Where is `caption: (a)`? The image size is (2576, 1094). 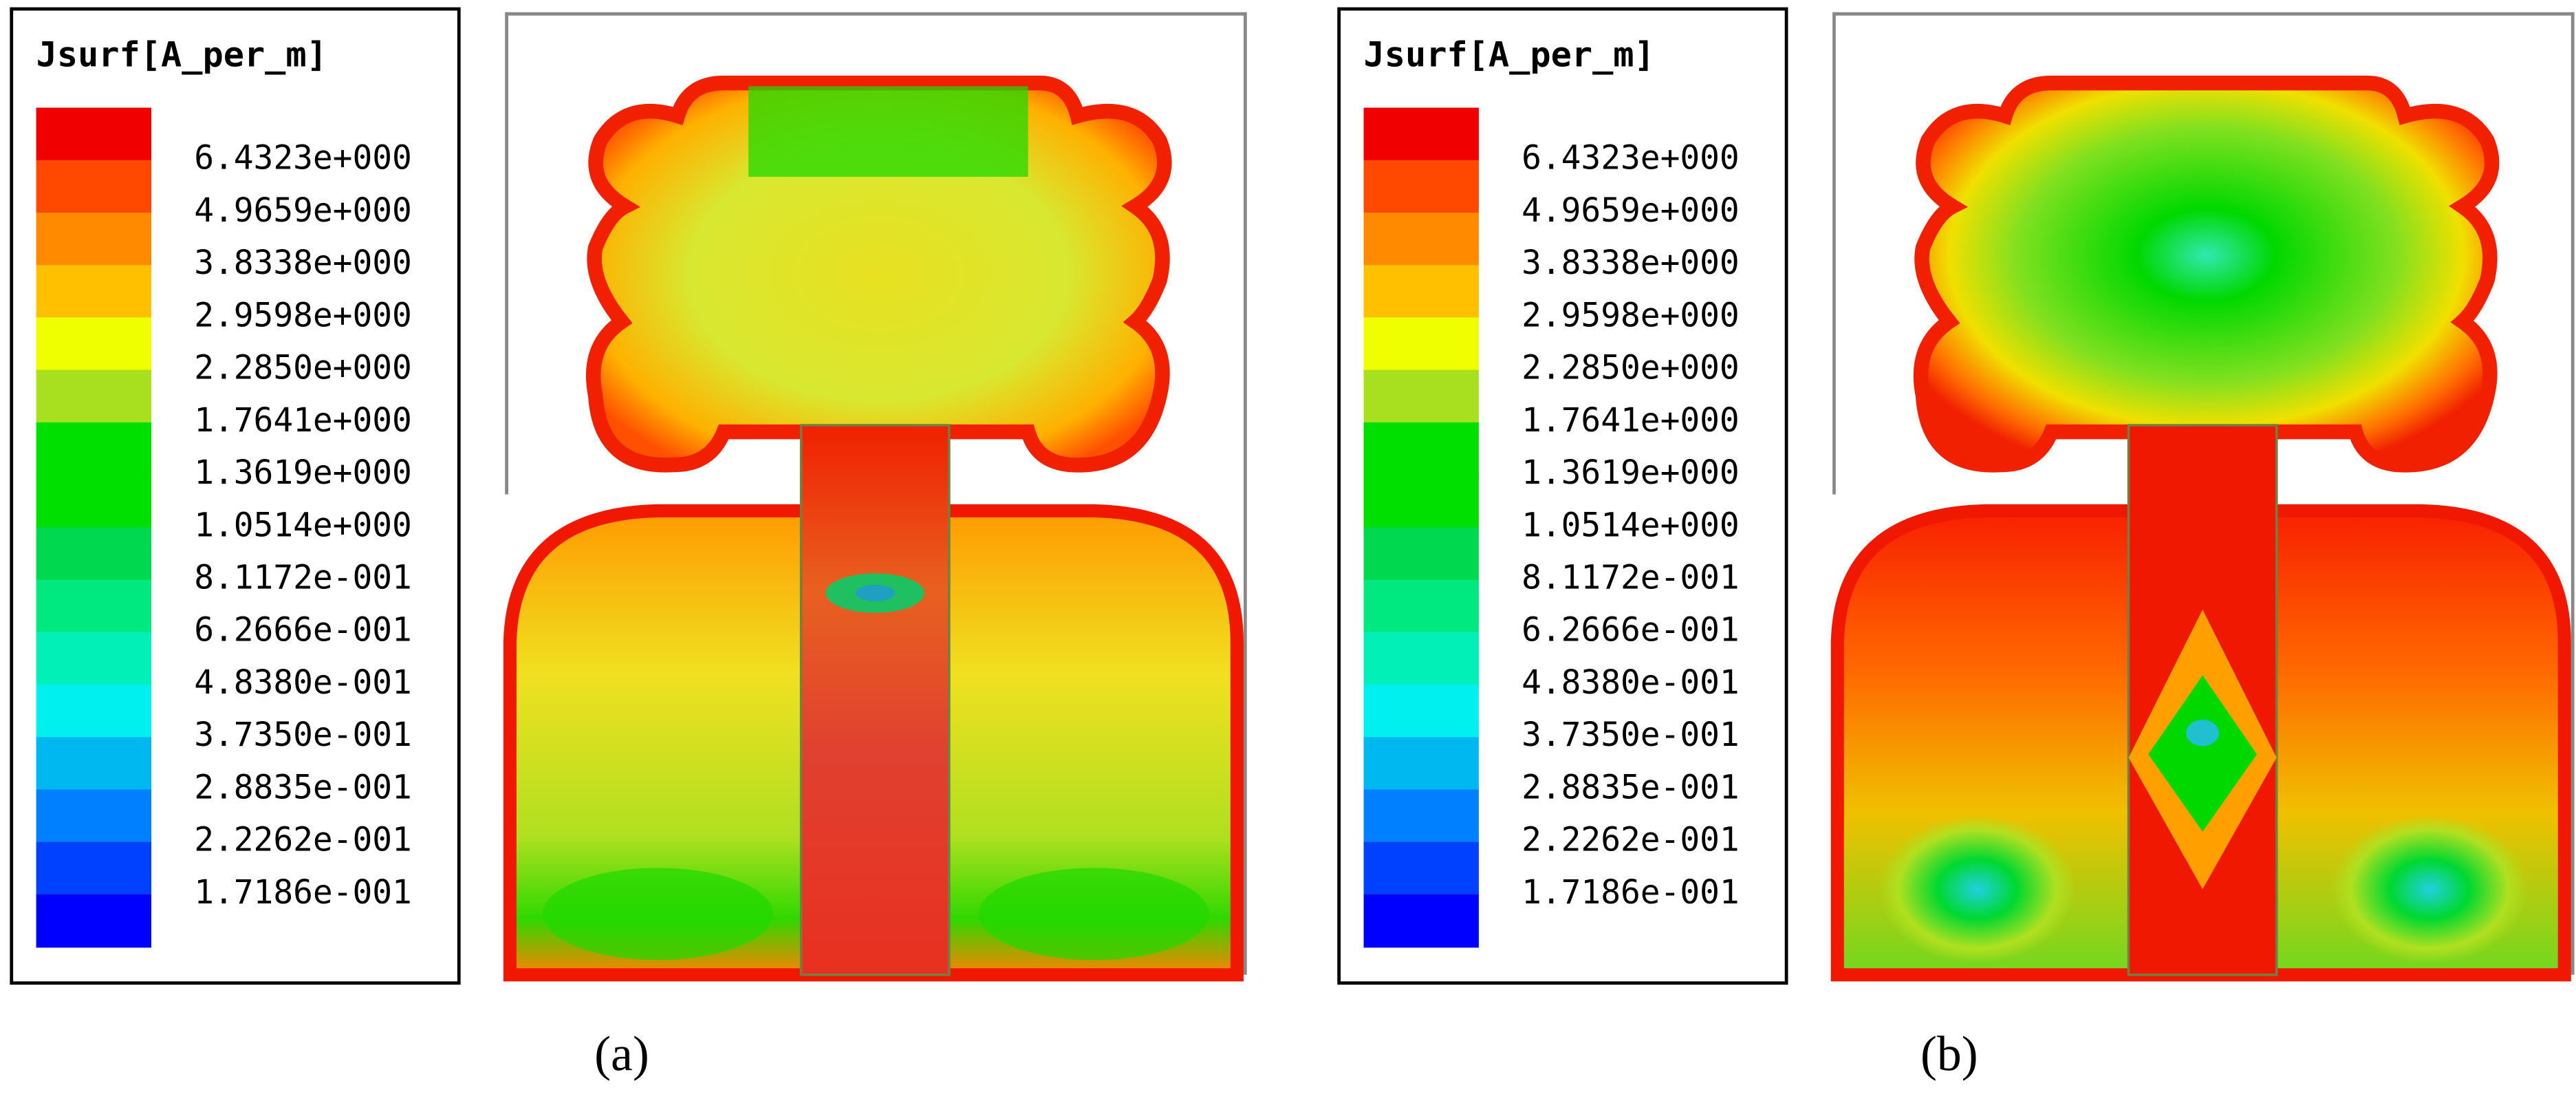 caption: (a) is located at coordinates (621, 1053).